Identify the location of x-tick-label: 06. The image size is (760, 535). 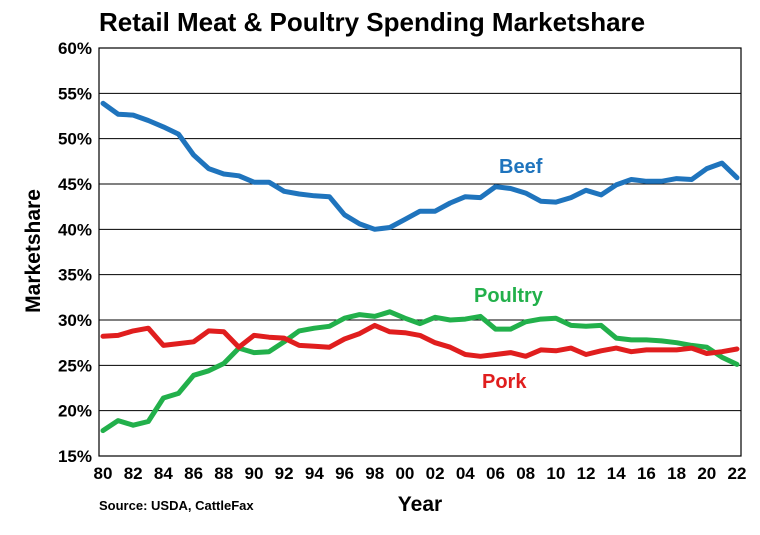
(495, 473).